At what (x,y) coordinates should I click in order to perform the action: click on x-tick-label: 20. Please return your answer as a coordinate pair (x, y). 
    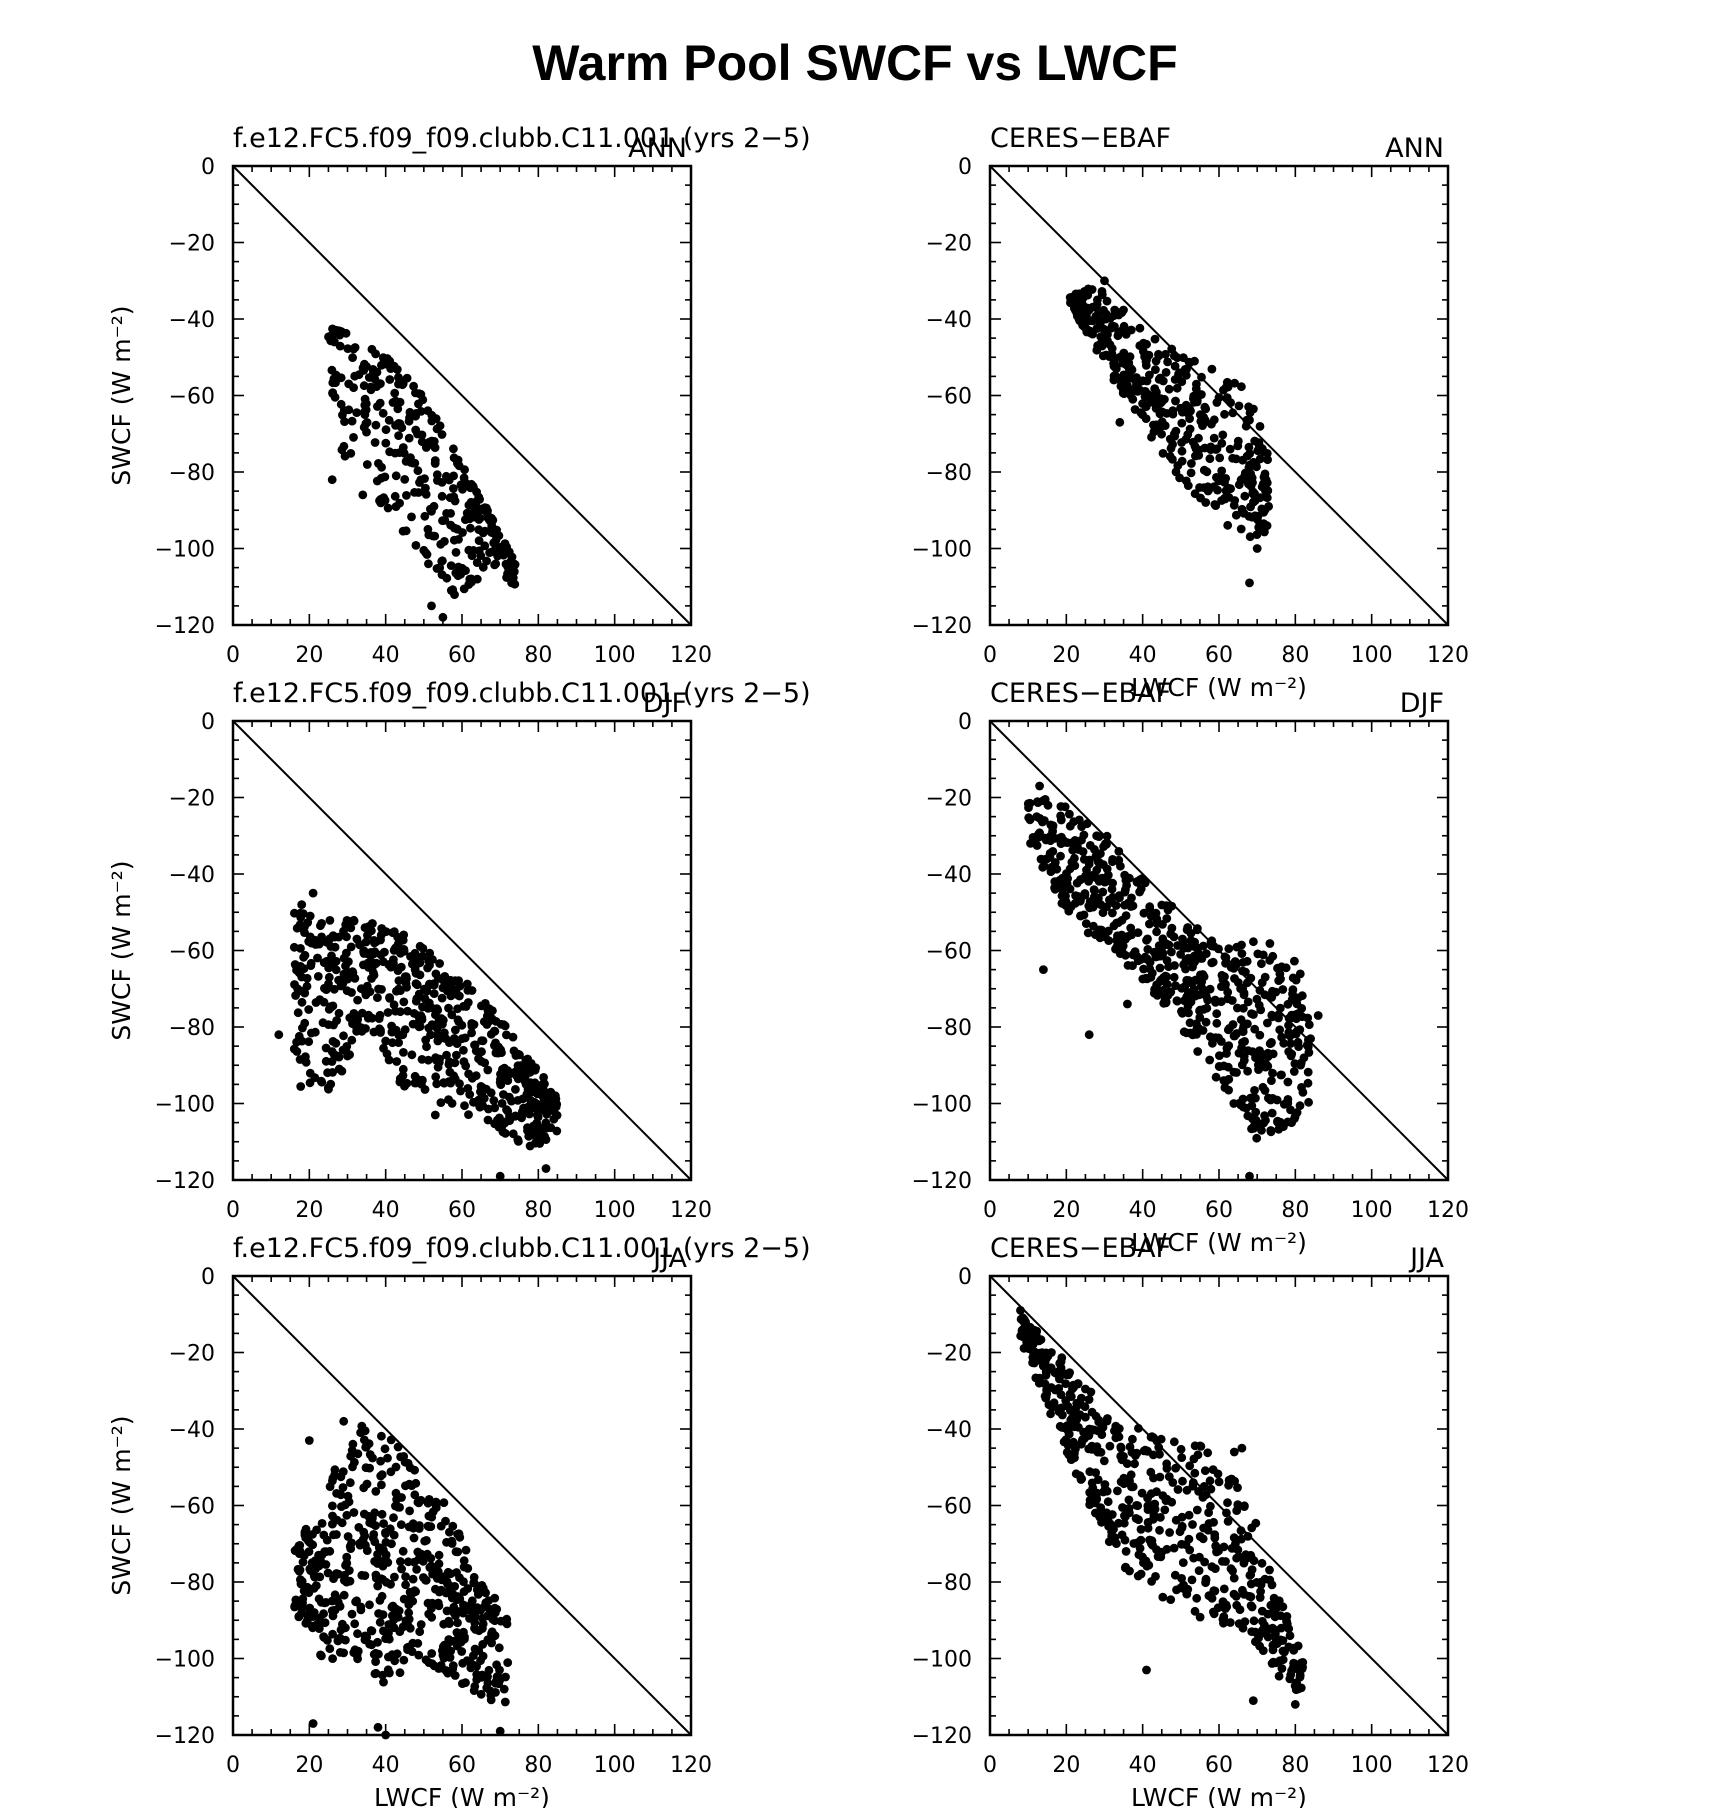
    Looking at the image, I should click on (309, 1765).